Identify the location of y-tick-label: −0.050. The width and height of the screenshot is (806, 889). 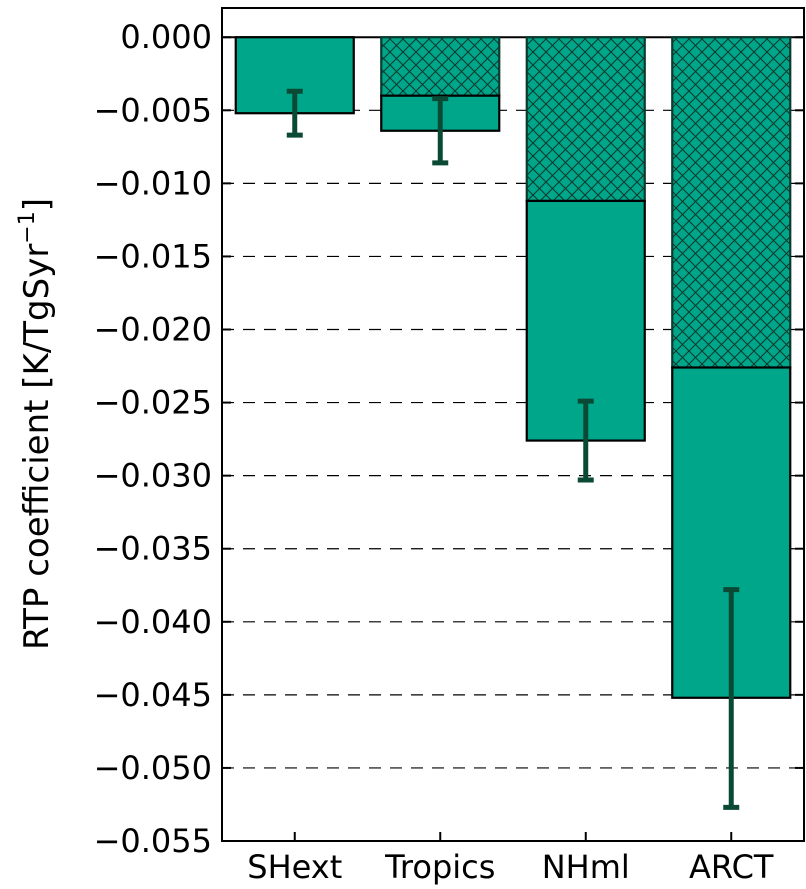
(153, 768).